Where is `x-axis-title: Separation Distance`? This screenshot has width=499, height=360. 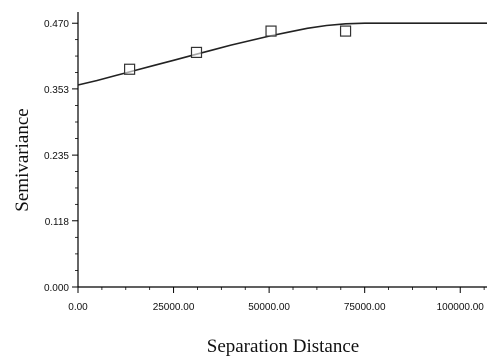
x-axis-title: Separation Distance is located at coordinates (283, 346).